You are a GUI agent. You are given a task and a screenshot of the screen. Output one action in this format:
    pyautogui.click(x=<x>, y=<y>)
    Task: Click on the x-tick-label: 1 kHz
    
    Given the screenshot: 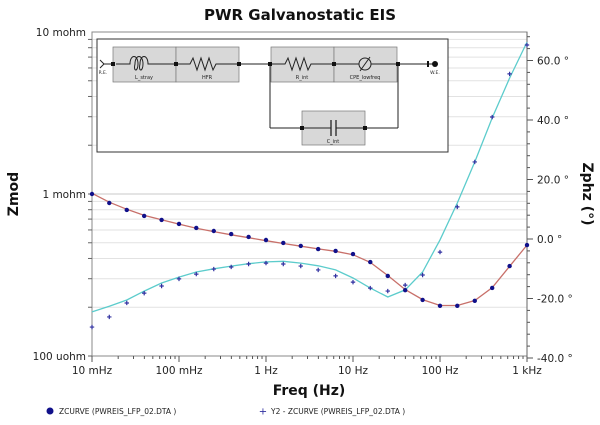 What is the action you would take?
    pyautogui.click(x=527, y=371)
    